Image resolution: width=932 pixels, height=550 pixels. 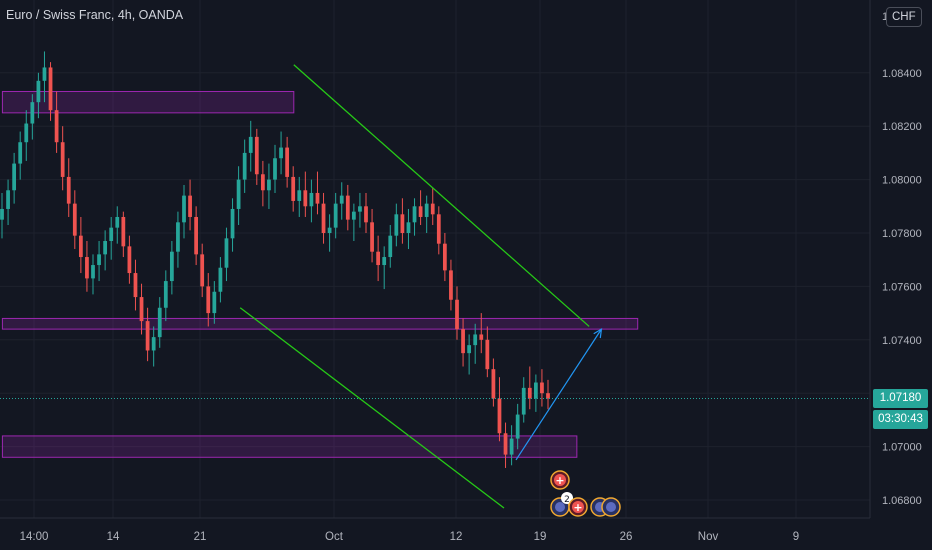 What do you see at coordinates (796, 537) in the screenshot?
I see `time-tick-label: 9` at bounding box center [796, 537].